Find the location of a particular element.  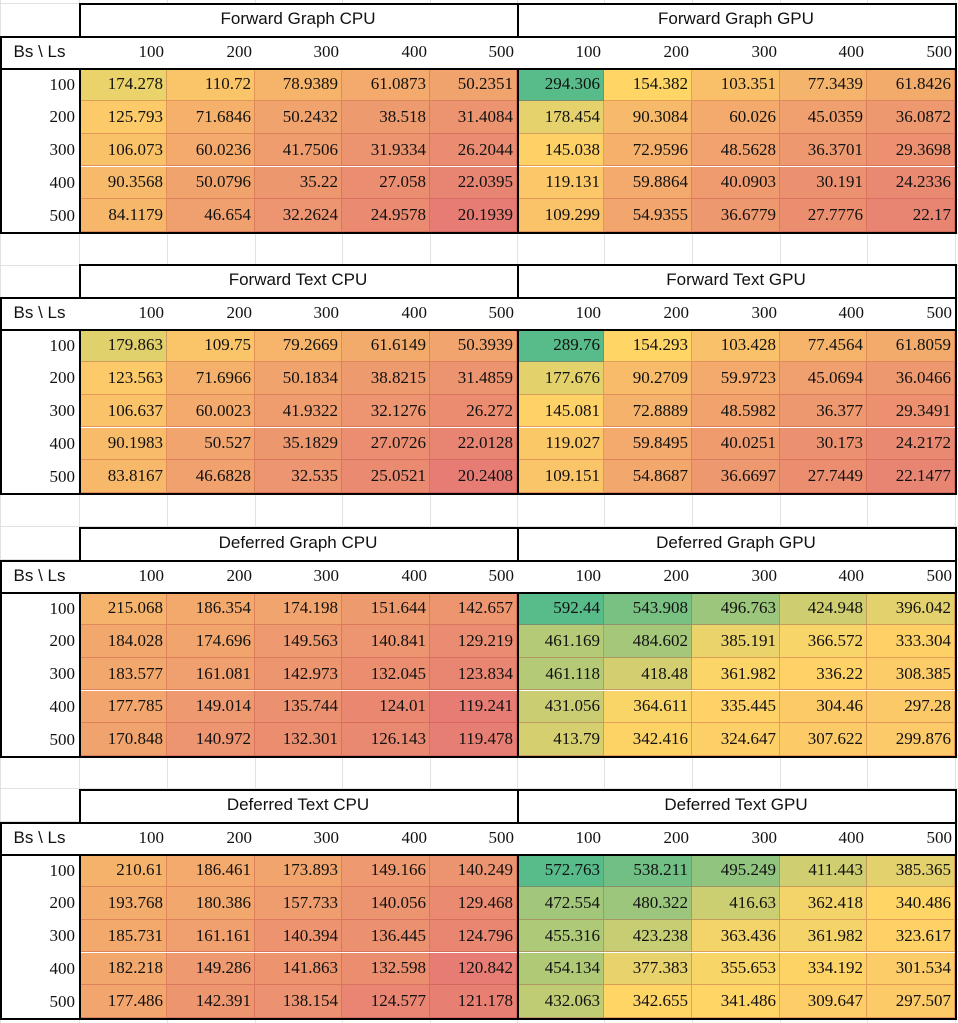

heatmap-cell: 124.01 is located at coordinates (386, 707).